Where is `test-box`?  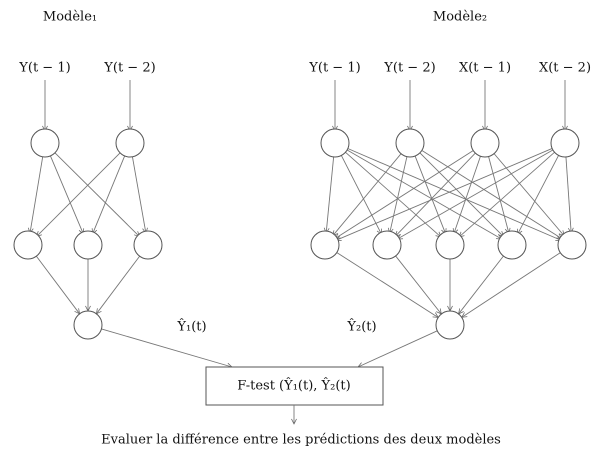 test-box is located at coordinates (294, 386).